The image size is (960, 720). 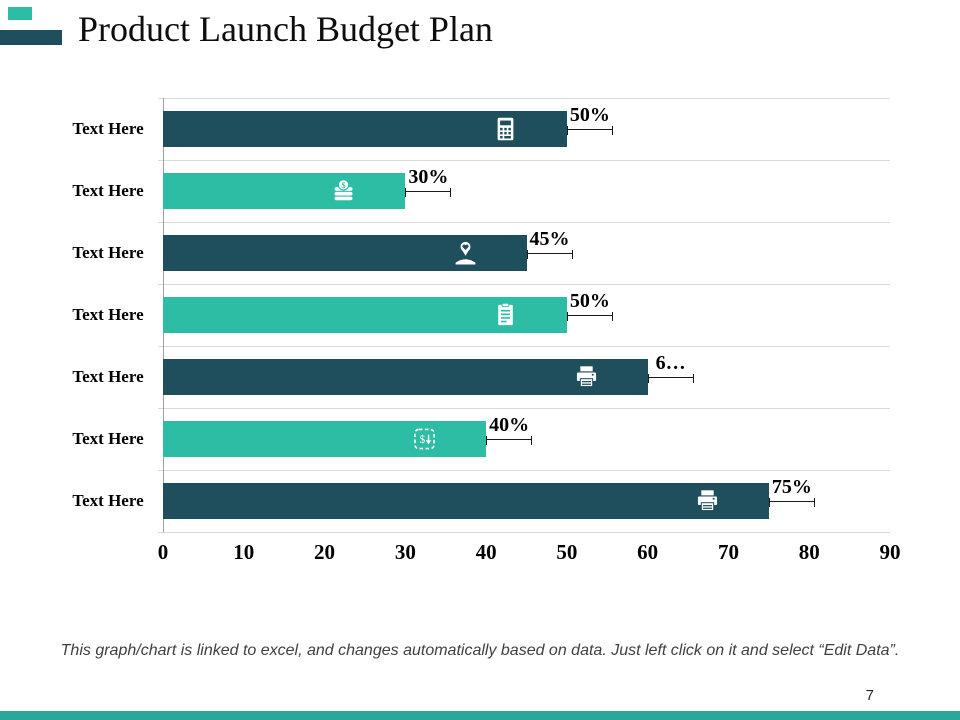 I want to click on chart-row: Text Here 30%, so click(x=475, y=191).